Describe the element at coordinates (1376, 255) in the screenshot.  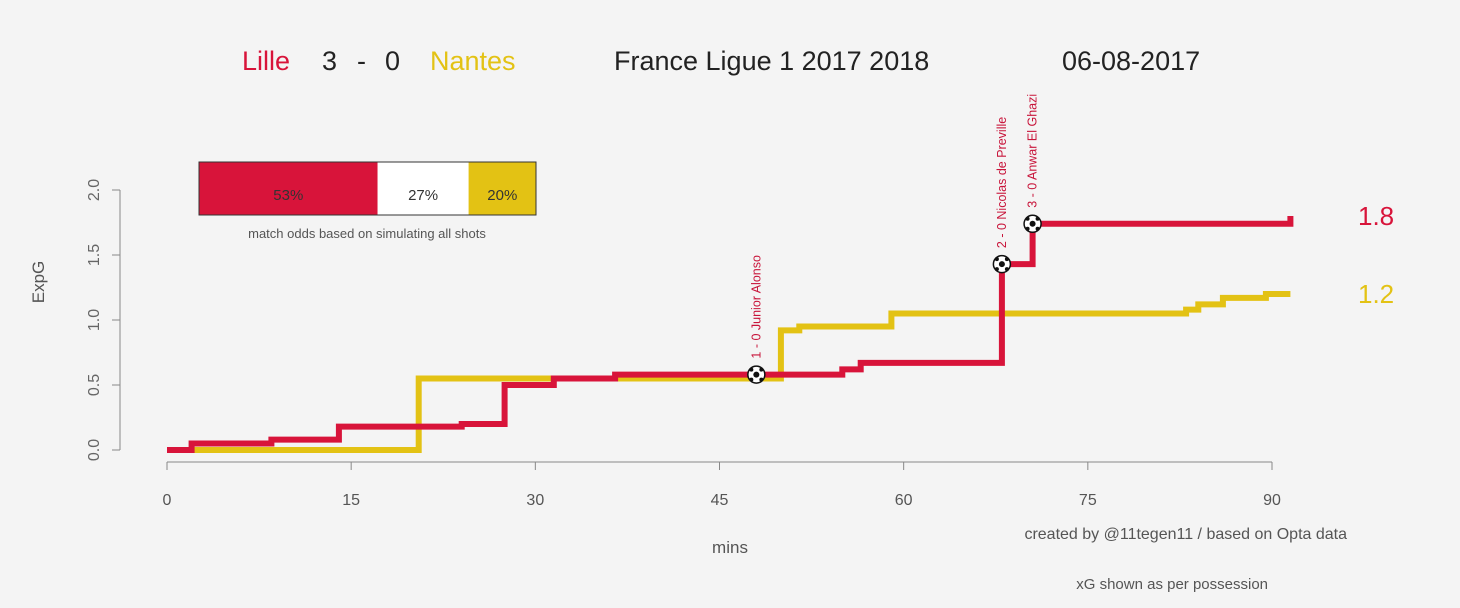
I see `final-value-labels: 1.8 1.2` at that location.